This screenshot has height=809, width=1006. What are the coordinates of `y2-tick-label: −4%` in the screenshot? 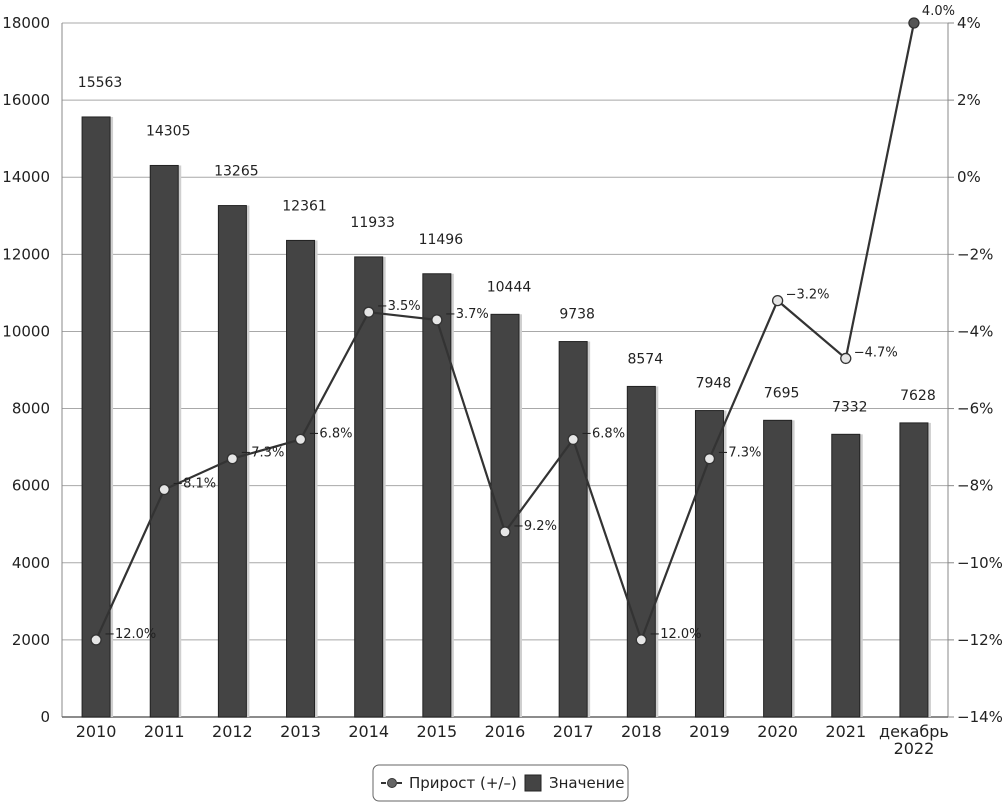 It's located at (975, 331).